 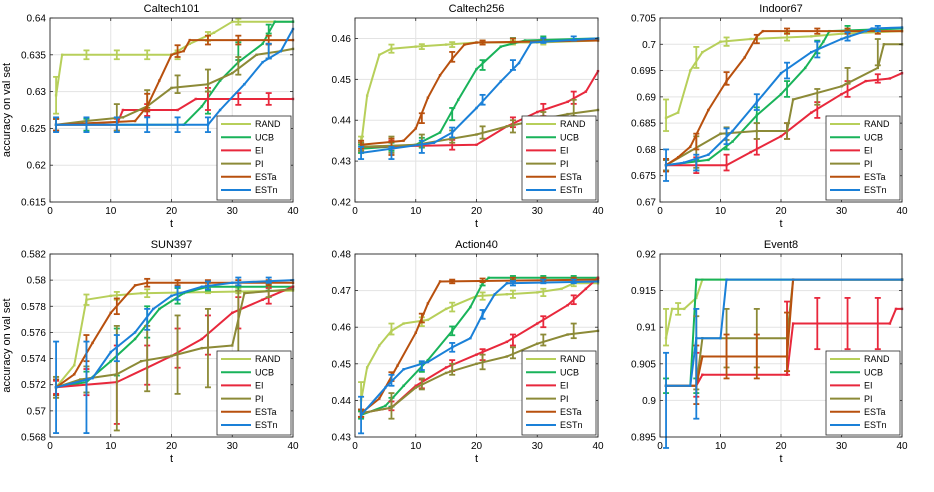 I want to click on legend-label-ucb: UCB, so click(x=264, y=372).